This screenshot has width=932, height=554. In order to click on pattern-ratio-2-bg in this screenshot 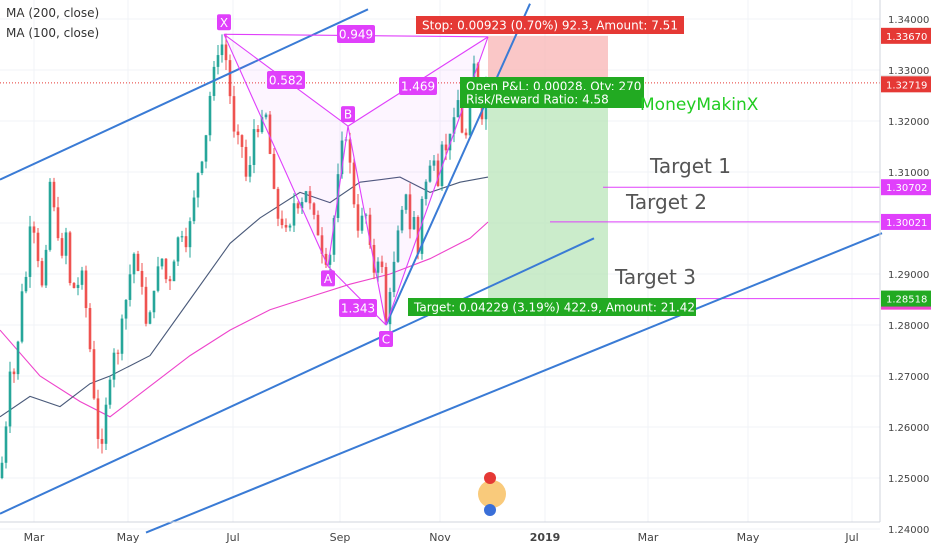, I will do `click(356, 34)`.